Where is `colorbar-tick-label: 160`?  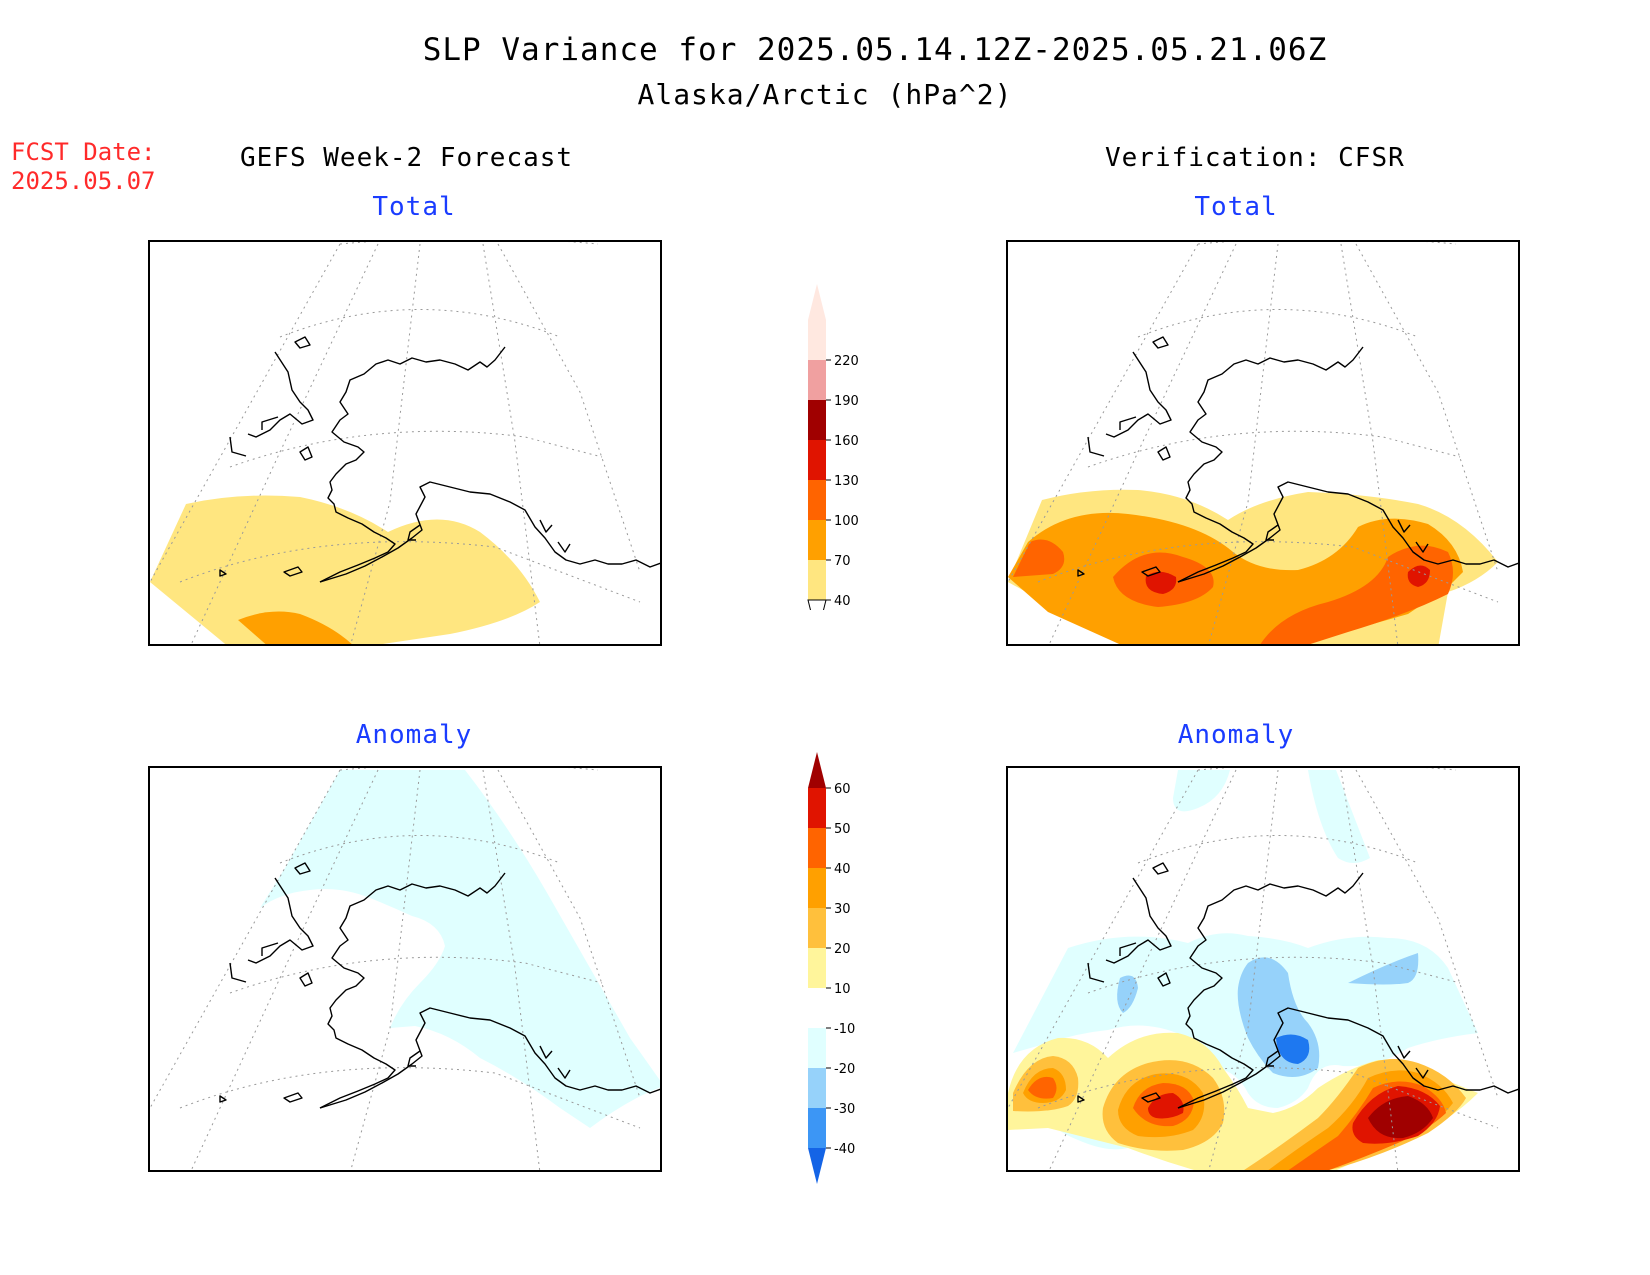 colorbar-tick-label: 160 is located at coordinates (846, 441).